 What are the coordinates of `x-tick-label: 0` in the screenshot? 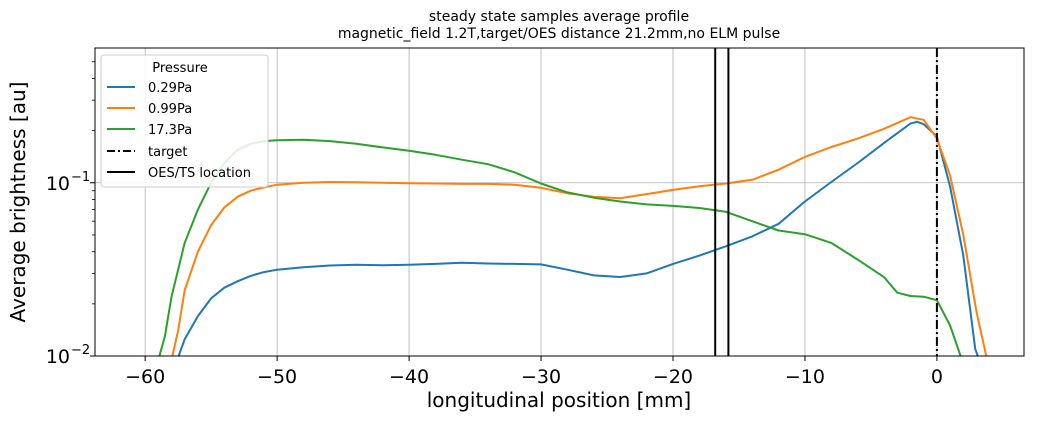 It's located at (937, 377).